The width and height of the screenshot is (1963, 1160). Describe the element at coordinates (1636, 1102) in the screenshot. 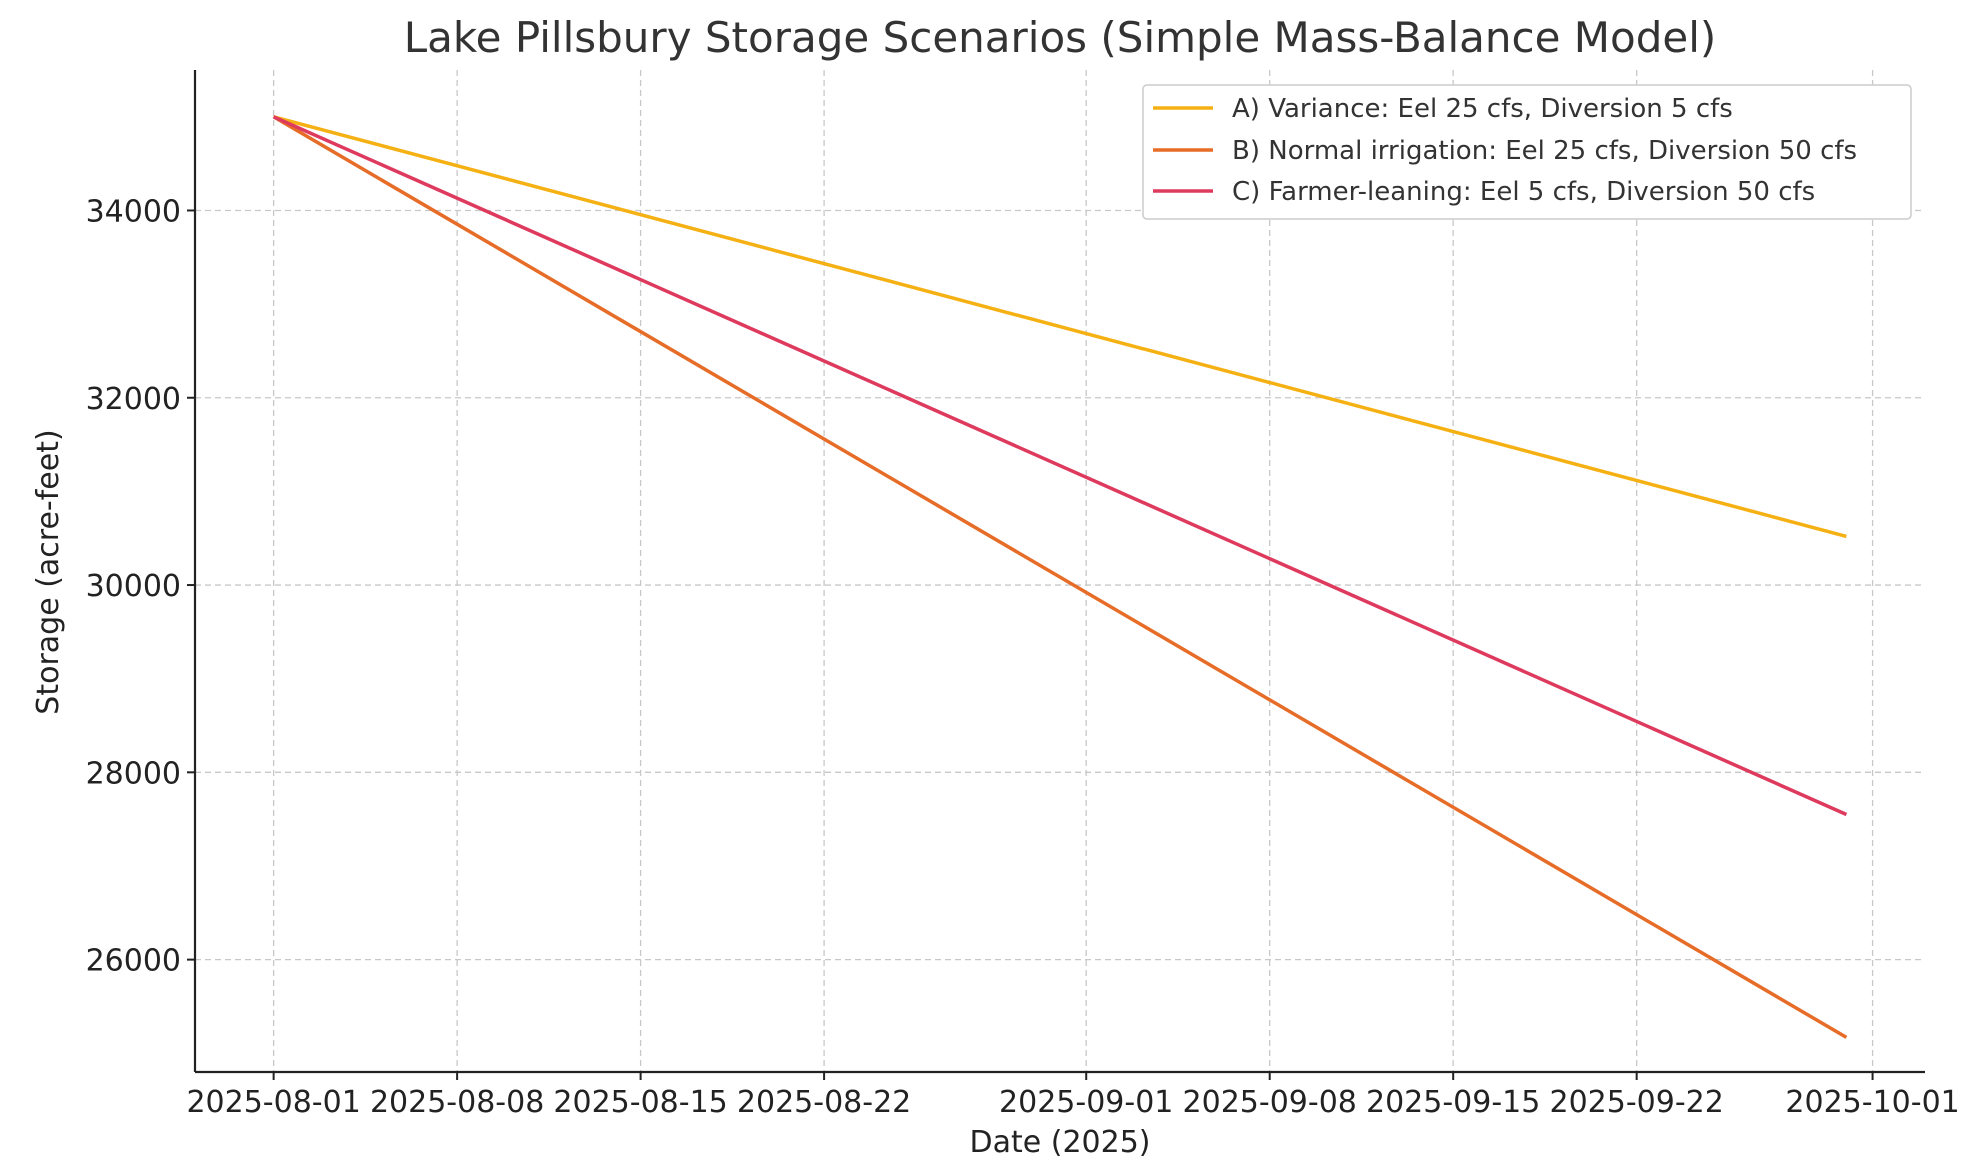

I see `x-tick-label: 2025-09-22` at that location.